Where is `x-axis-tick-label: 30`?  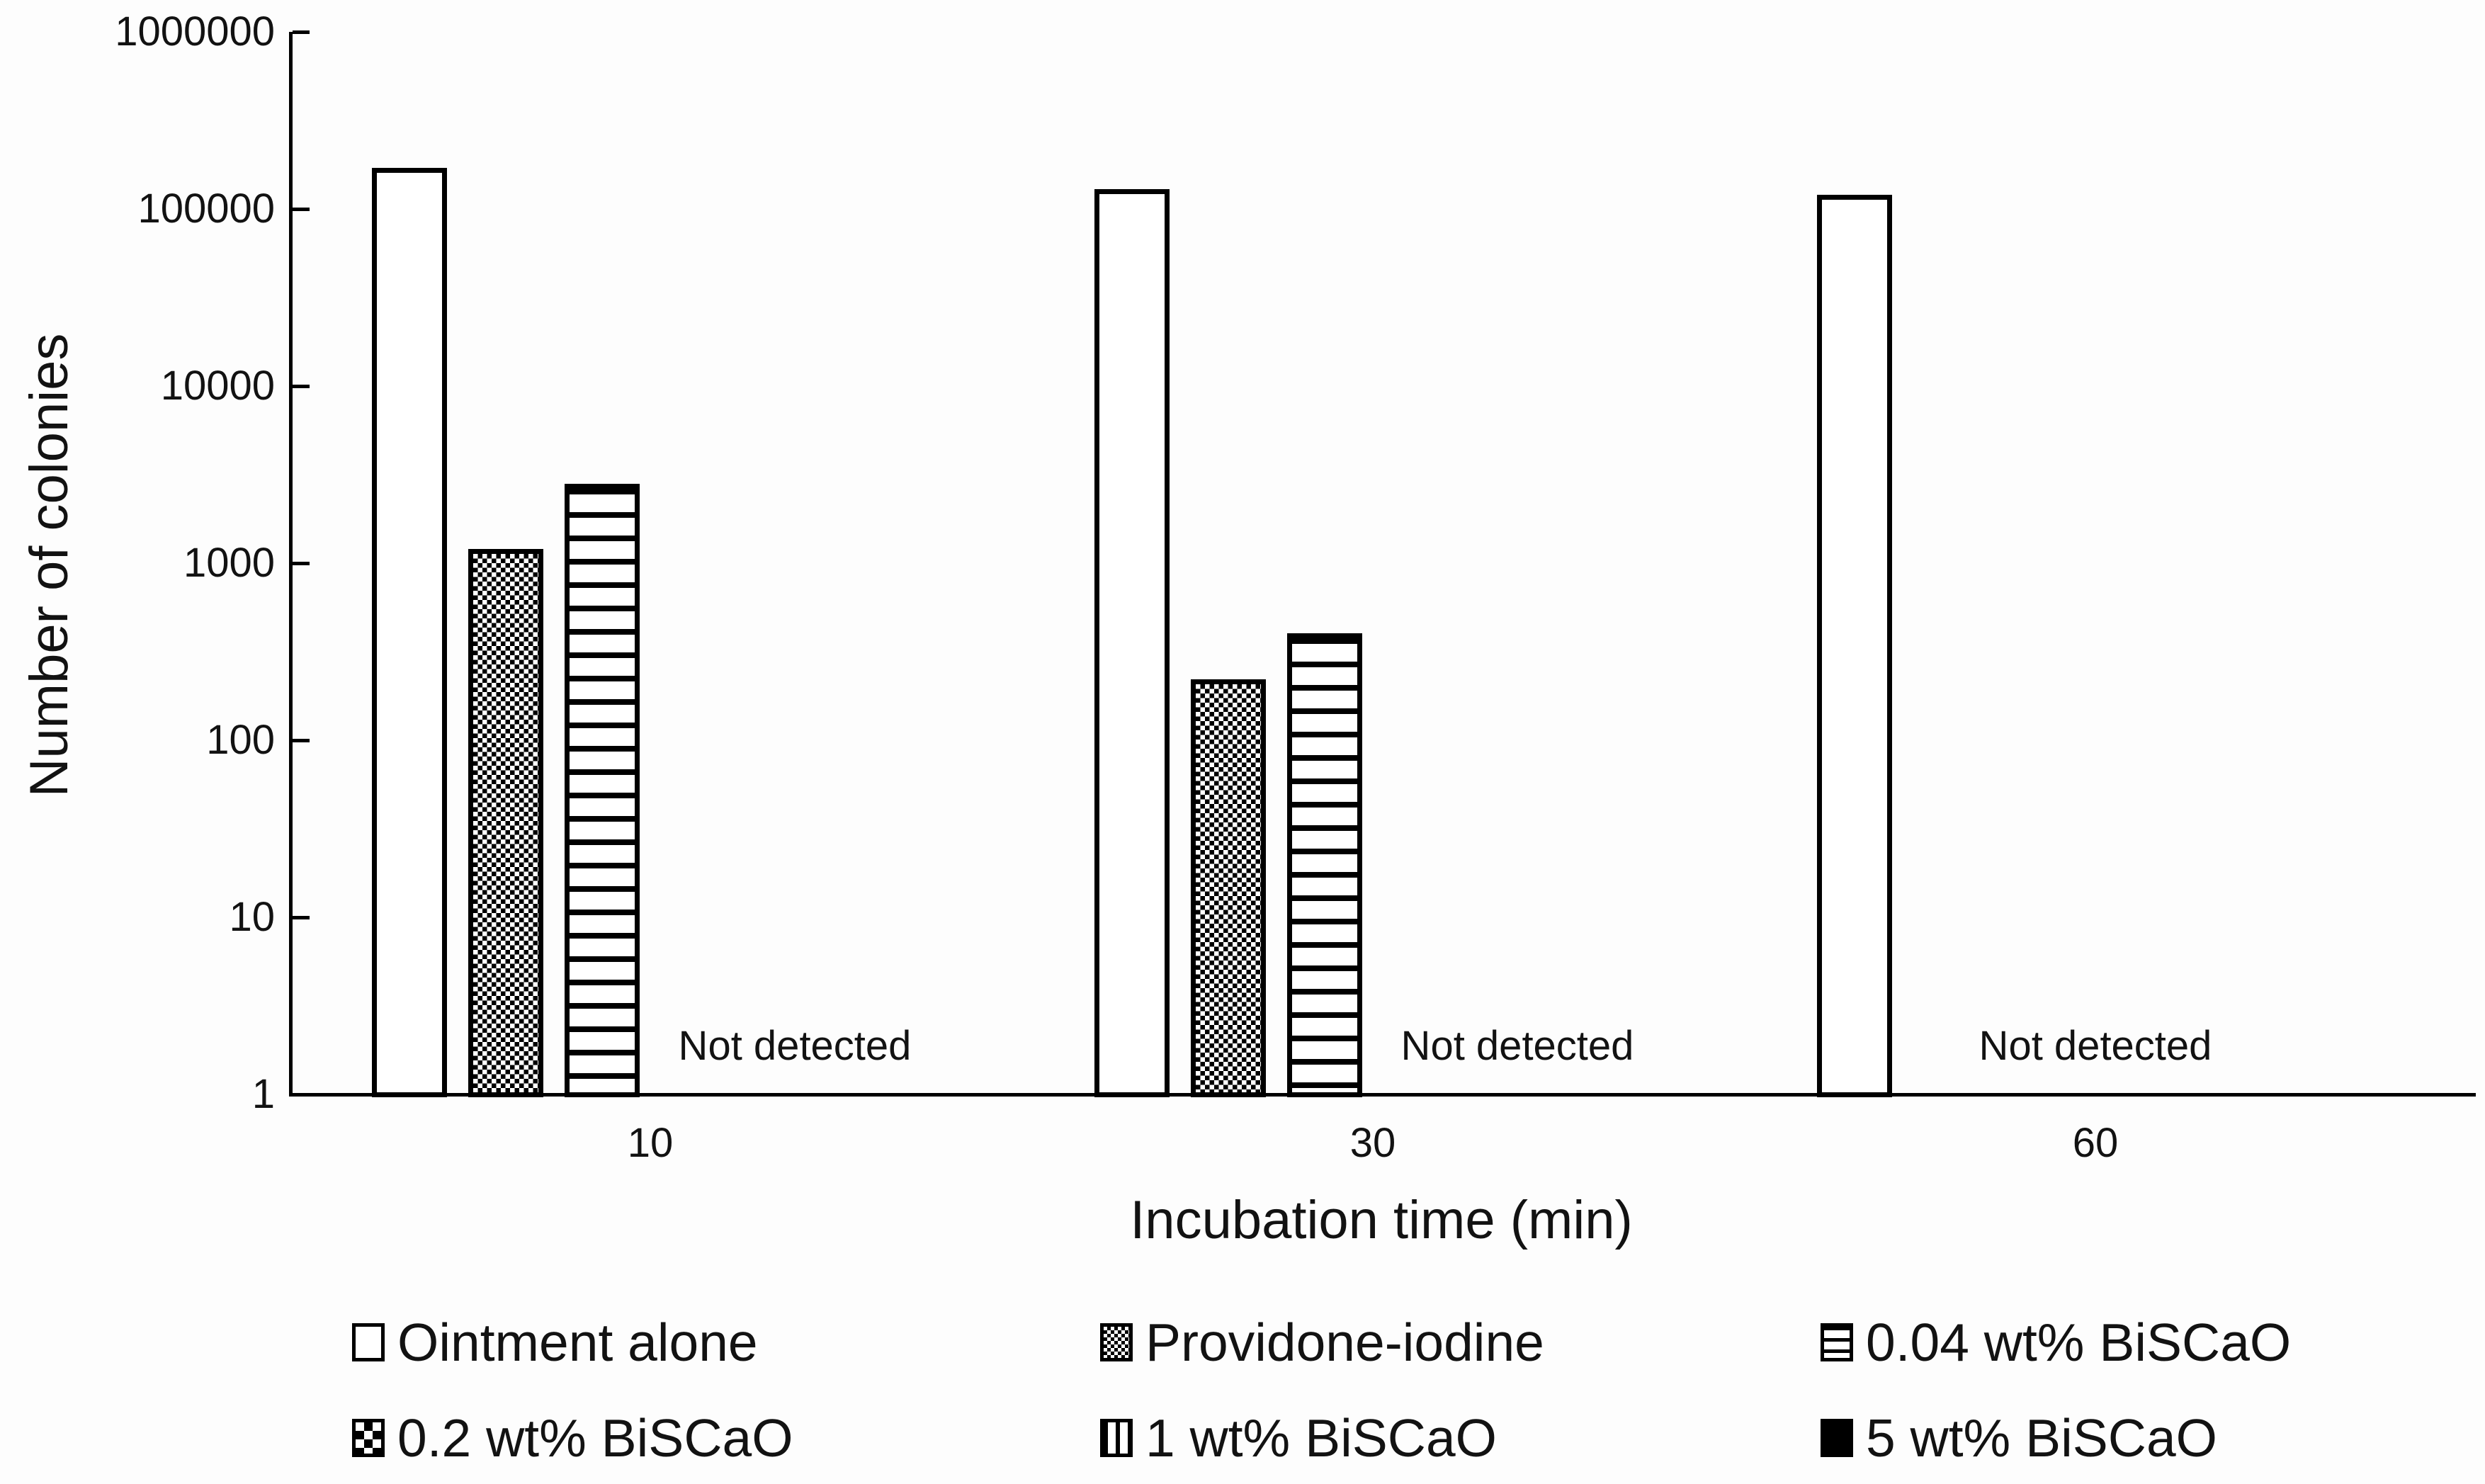 x-axis-tick-label: 30 is located at coordinates (1372, 1143).